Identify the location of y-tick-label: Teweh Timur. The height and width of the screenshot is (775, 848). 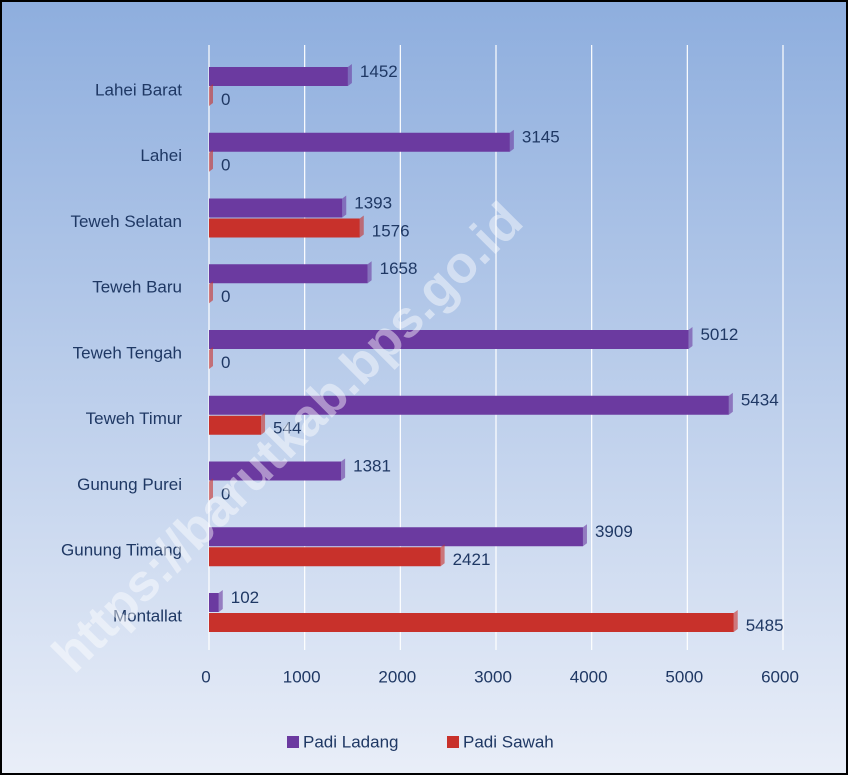
(134, 418).